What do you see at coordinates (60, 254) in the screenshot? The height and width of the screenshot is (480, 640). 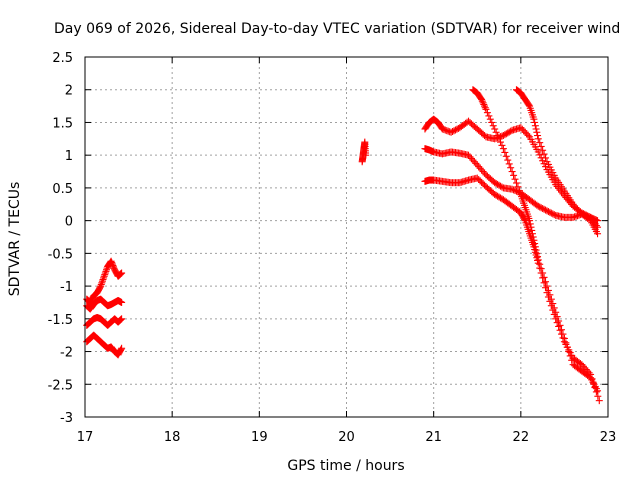 I see `y-tick-label: -0.5` at bounding box center [60, 254].